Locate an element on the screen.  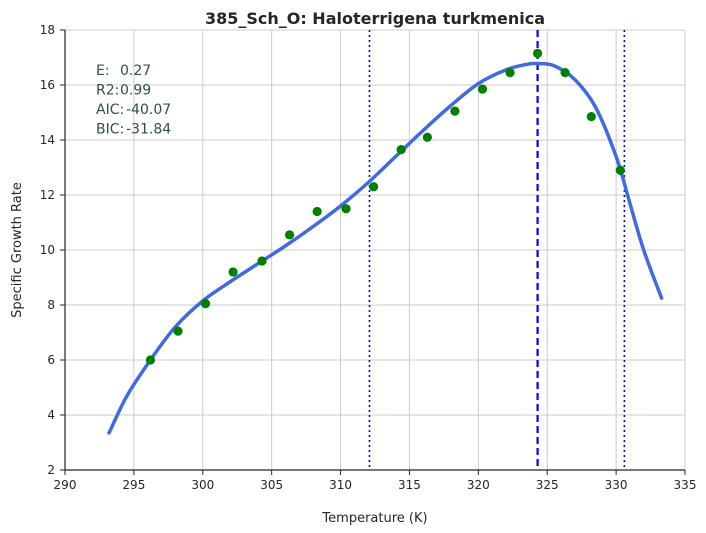
stat-value-3: -31.84 is located at coordinates (148, 130).